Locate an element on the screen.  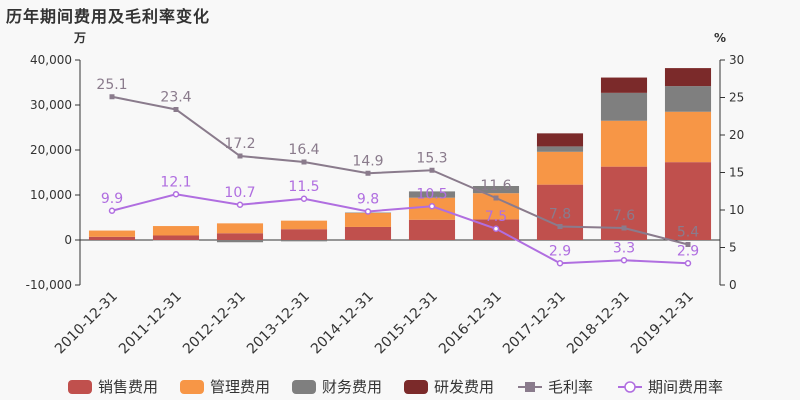
right-tick-label: 15 is located at coordinates (736, 173).